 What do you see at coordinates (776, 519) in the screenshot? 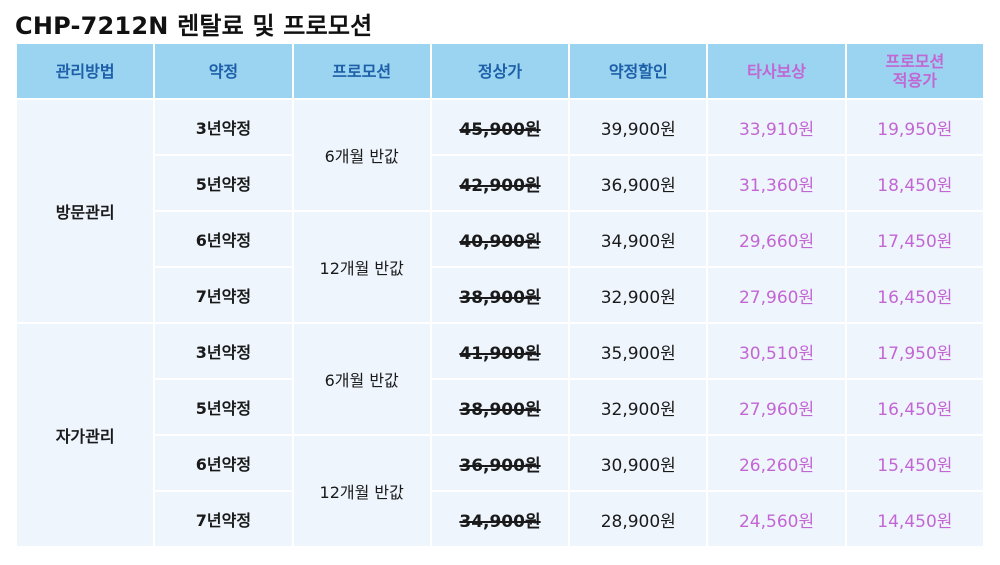
I see `competitor-price-cell: 24,560원` at bounding box center [776, 519].